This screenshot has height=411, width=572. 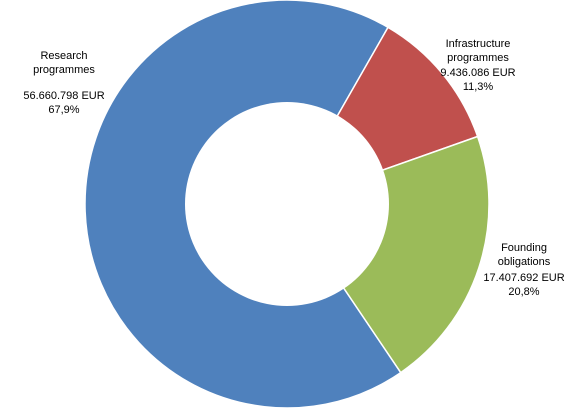 I want to click on label-value: 17.407.692 EUR, so click(x=523, y=278).